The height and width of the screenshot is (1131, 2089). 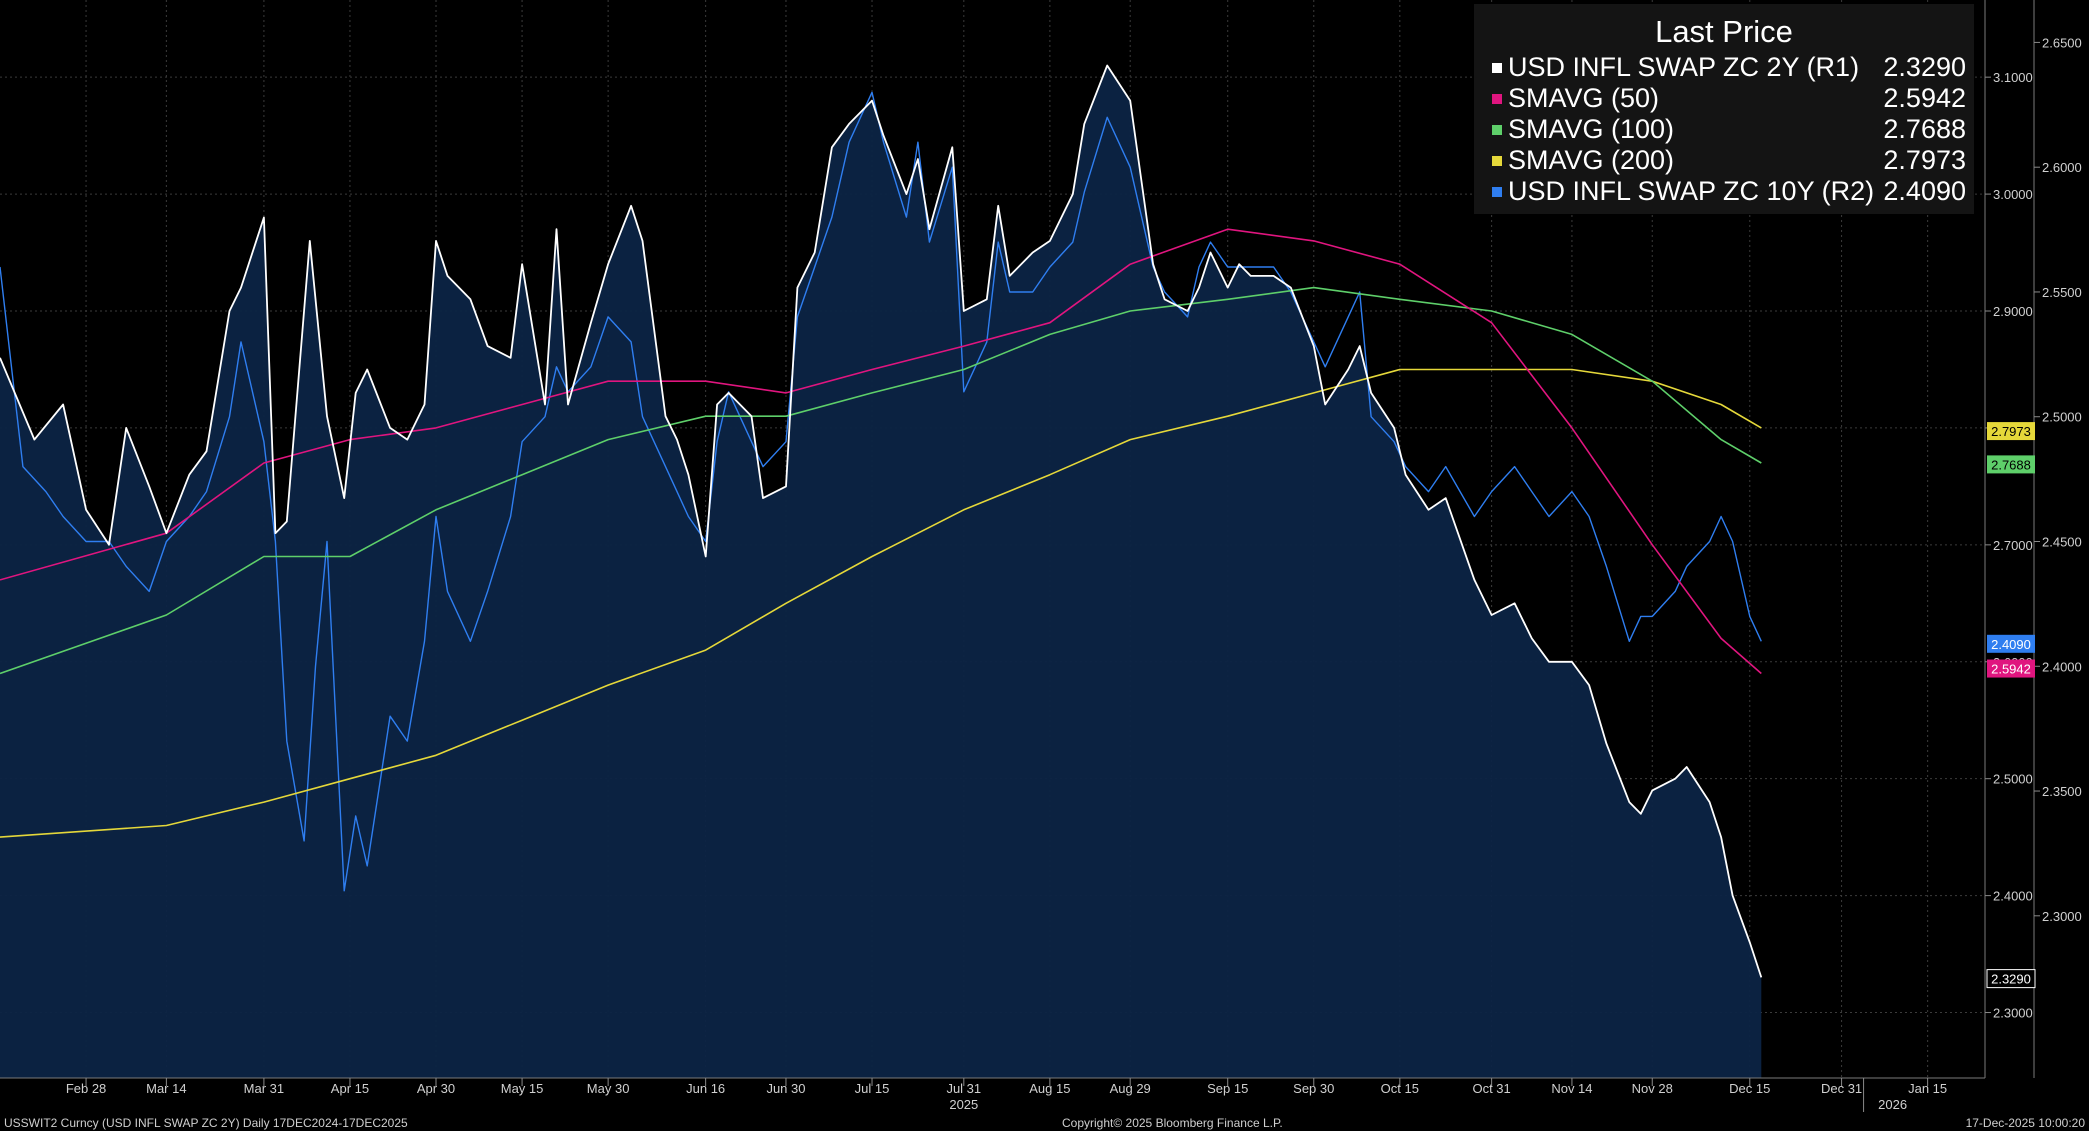 I want to click on legend-title: Last Price, so click(x=1724, y=31).